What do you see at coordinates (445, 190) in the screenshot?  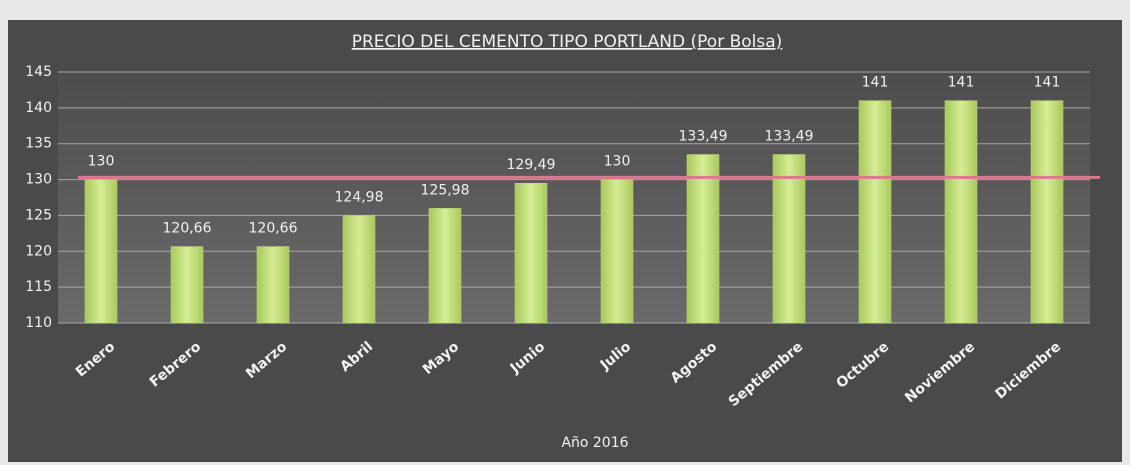 I see `value-label: 125,98` at bounding box center [445, 190].